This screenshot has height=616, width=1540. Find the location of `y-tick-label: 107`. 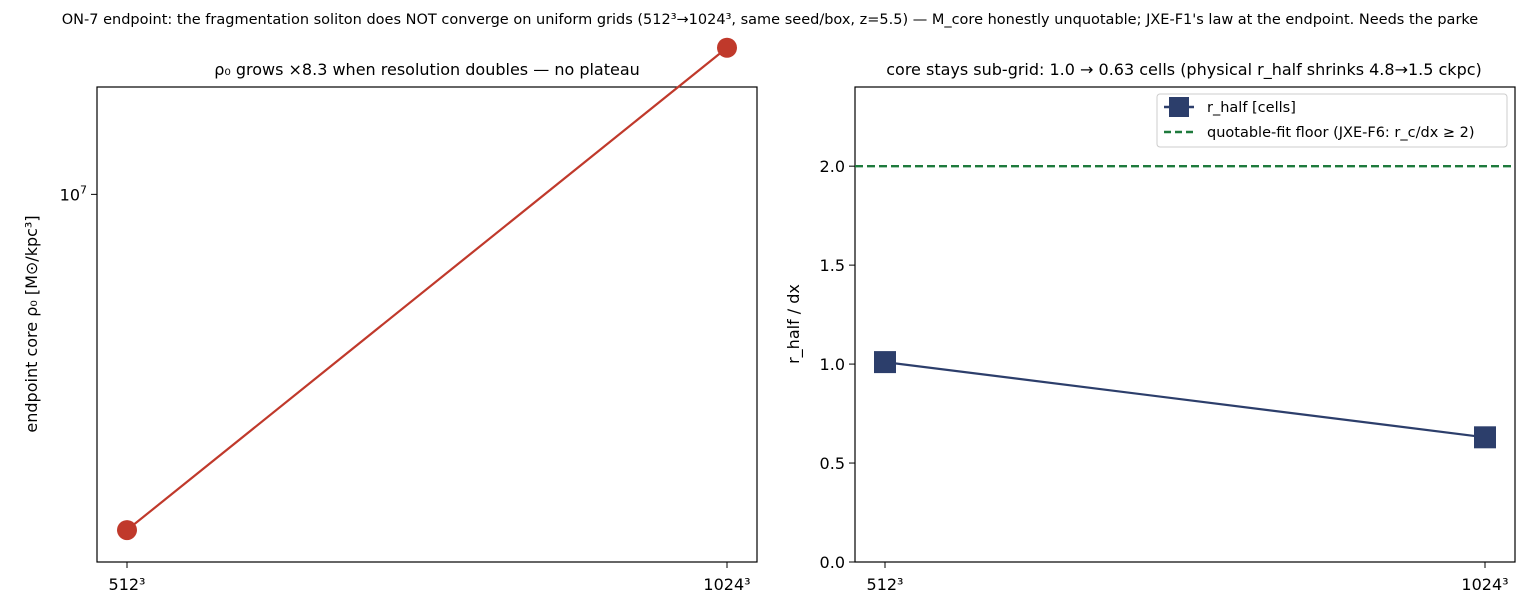

y-tick-label: 107 is located at coordinates (73, 193).